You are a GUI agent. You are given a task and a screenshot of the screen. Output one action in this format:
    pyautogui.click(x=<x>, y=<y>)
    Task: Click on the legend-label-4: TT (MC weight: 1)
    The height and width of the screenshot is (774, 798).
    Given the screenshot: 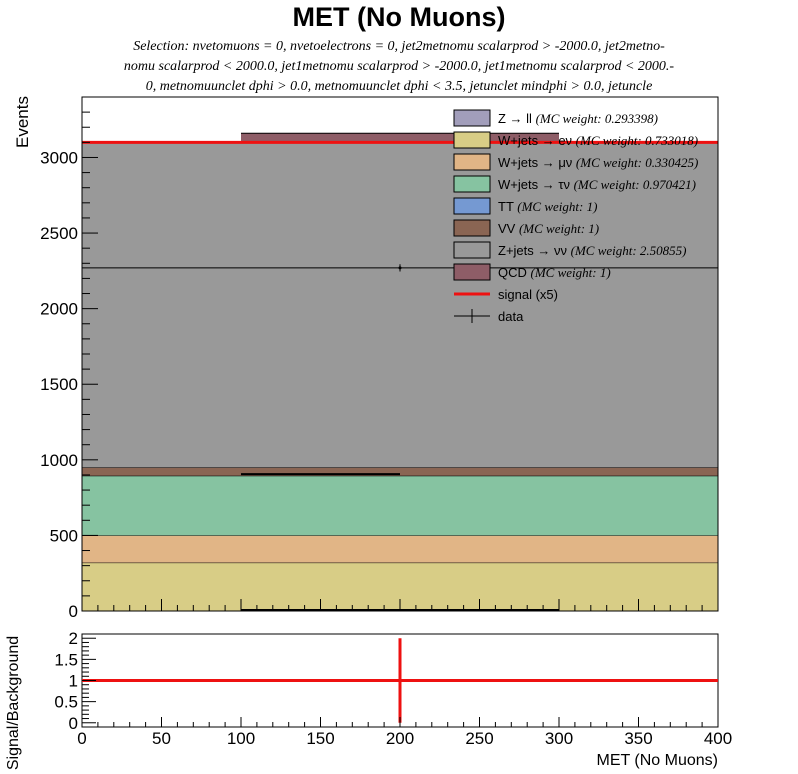 What is the action you would take?
    pyautogui.click(x=547, y=206)
    